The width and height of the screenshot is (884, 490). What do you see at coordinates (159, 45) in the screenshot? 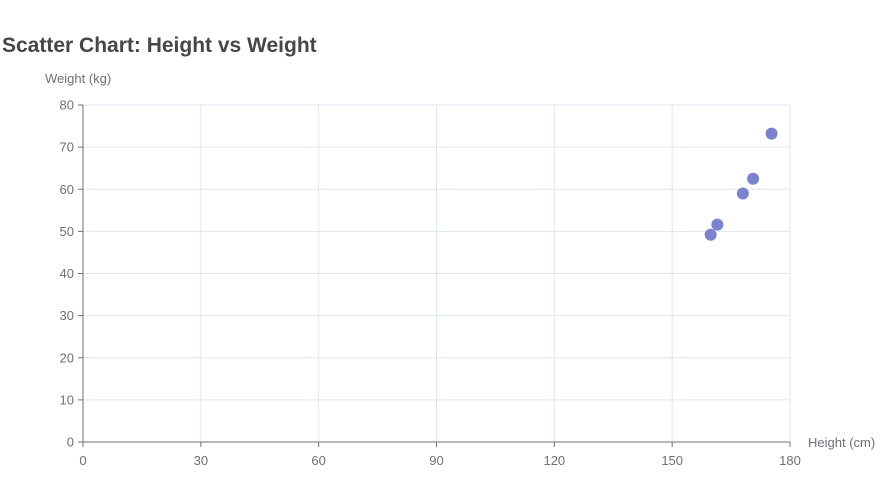
I see `chart-title: Scatter Chart: Height vs Weight` at bounding box center [159, 45].